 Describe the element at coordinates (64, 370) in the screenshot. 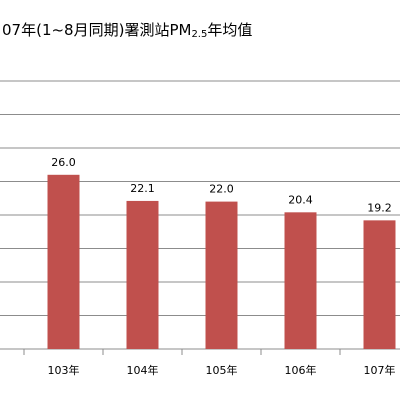

I see `x-tick-label: 103年` at that location.